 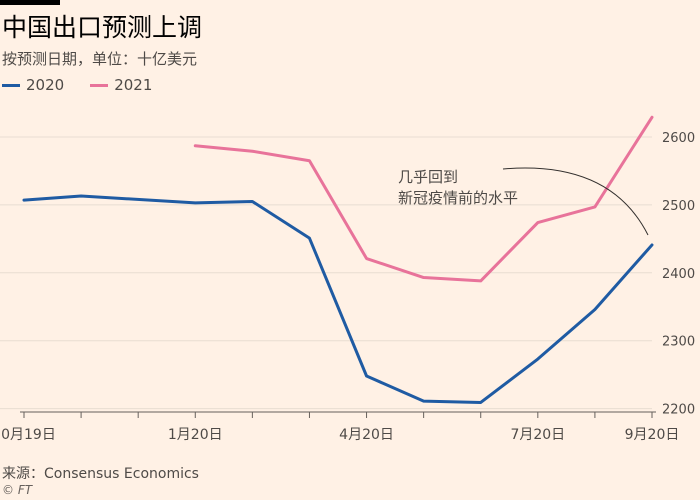 What do you see at coordinates (102, 27) in the screenshot?
I see `chart-title: 中国出口预测上调` at bounding box center [102, 27].